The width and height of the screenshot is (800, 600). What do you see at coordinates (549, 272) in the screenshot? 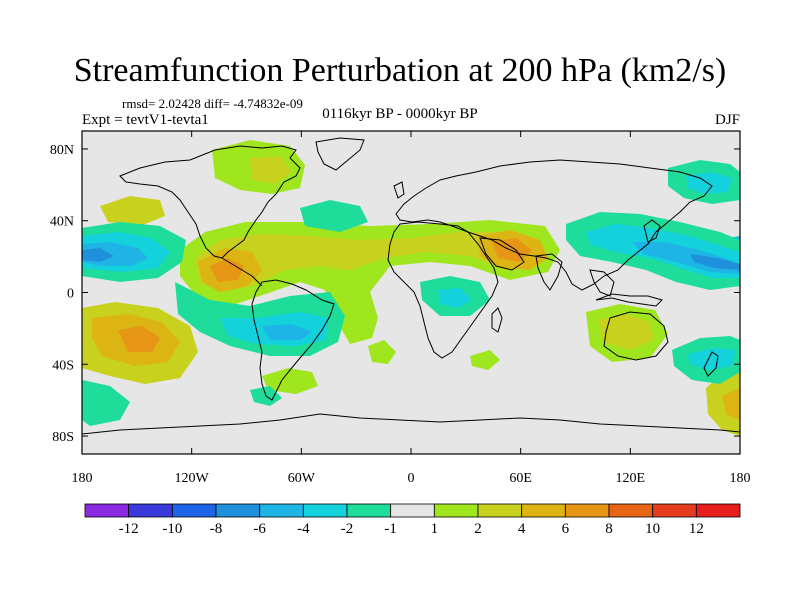
I see `coastline-india` at bounding box center [549, 272].